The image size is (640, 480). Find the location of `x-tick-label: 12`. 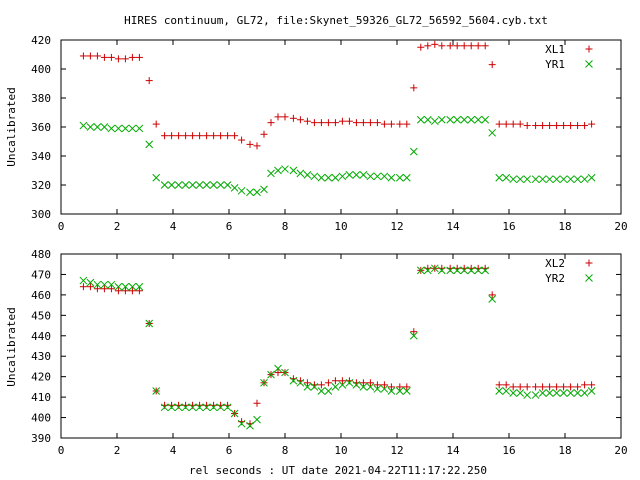

x-tick-label: 12 is located at coordinates (396, 226).